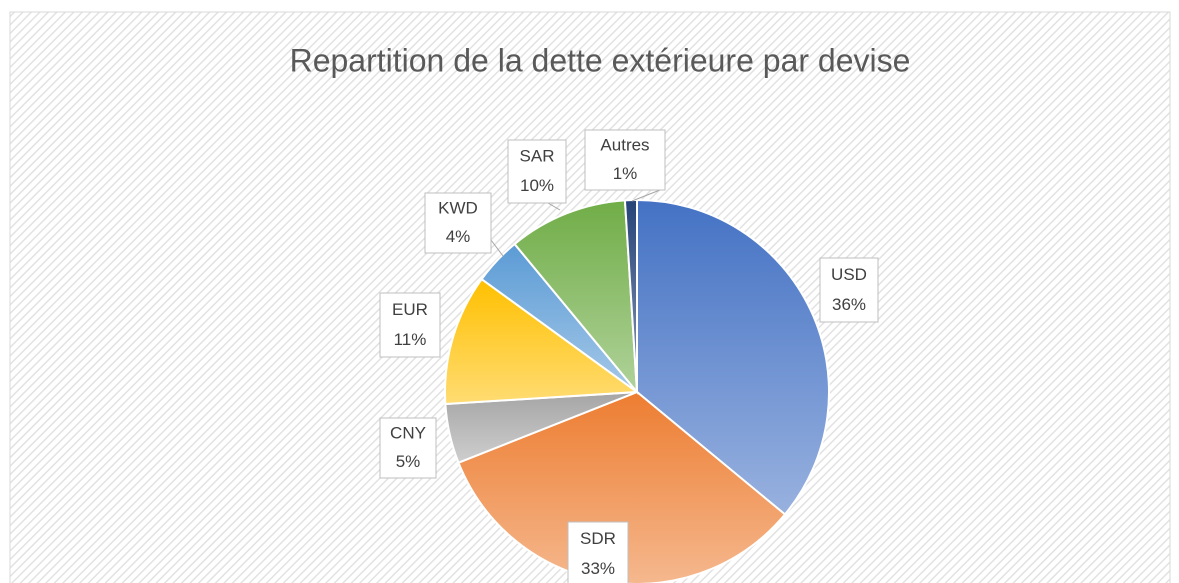  What do you see at coordinates (410, 309) in the screenshot?
I see `slice-category-label: EUR` at bounding box center [410, 309].